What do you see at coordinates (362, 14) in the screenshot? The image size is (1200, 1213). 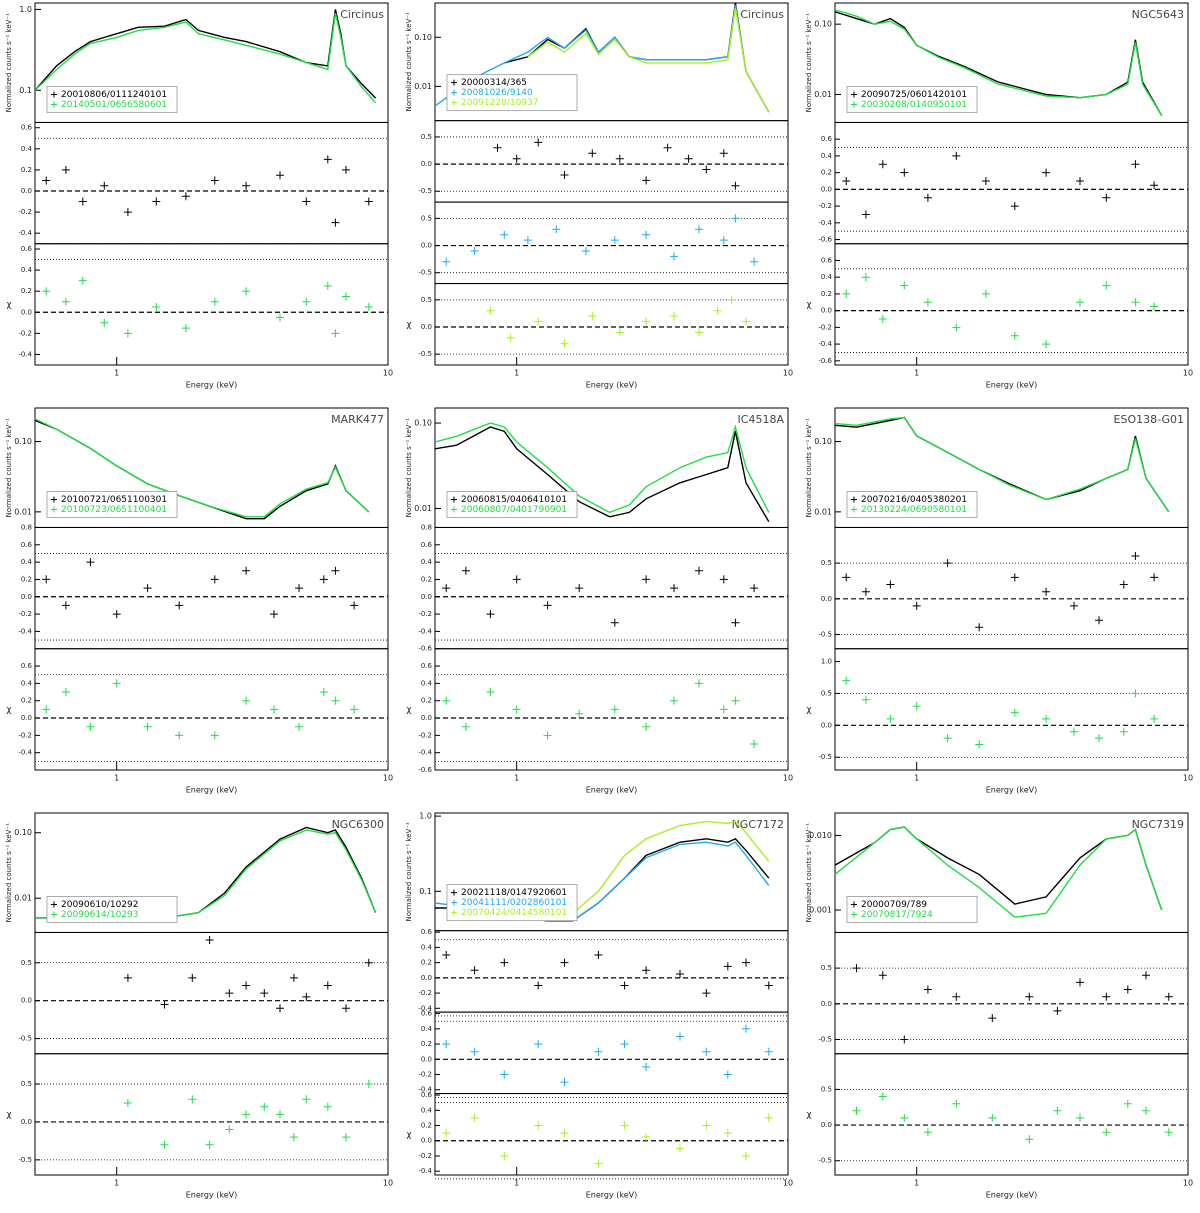 I see `panel-title: Circinus` at bounding box center [362, 14].